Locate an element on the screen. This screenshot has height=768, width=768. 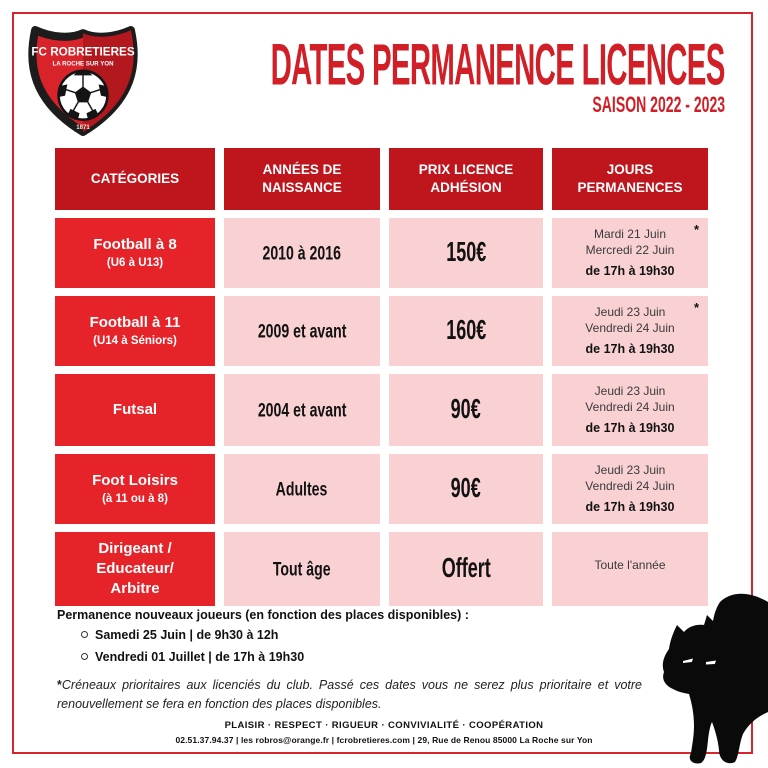
table-row-price: 160€ is located at coordinates (466, 331).